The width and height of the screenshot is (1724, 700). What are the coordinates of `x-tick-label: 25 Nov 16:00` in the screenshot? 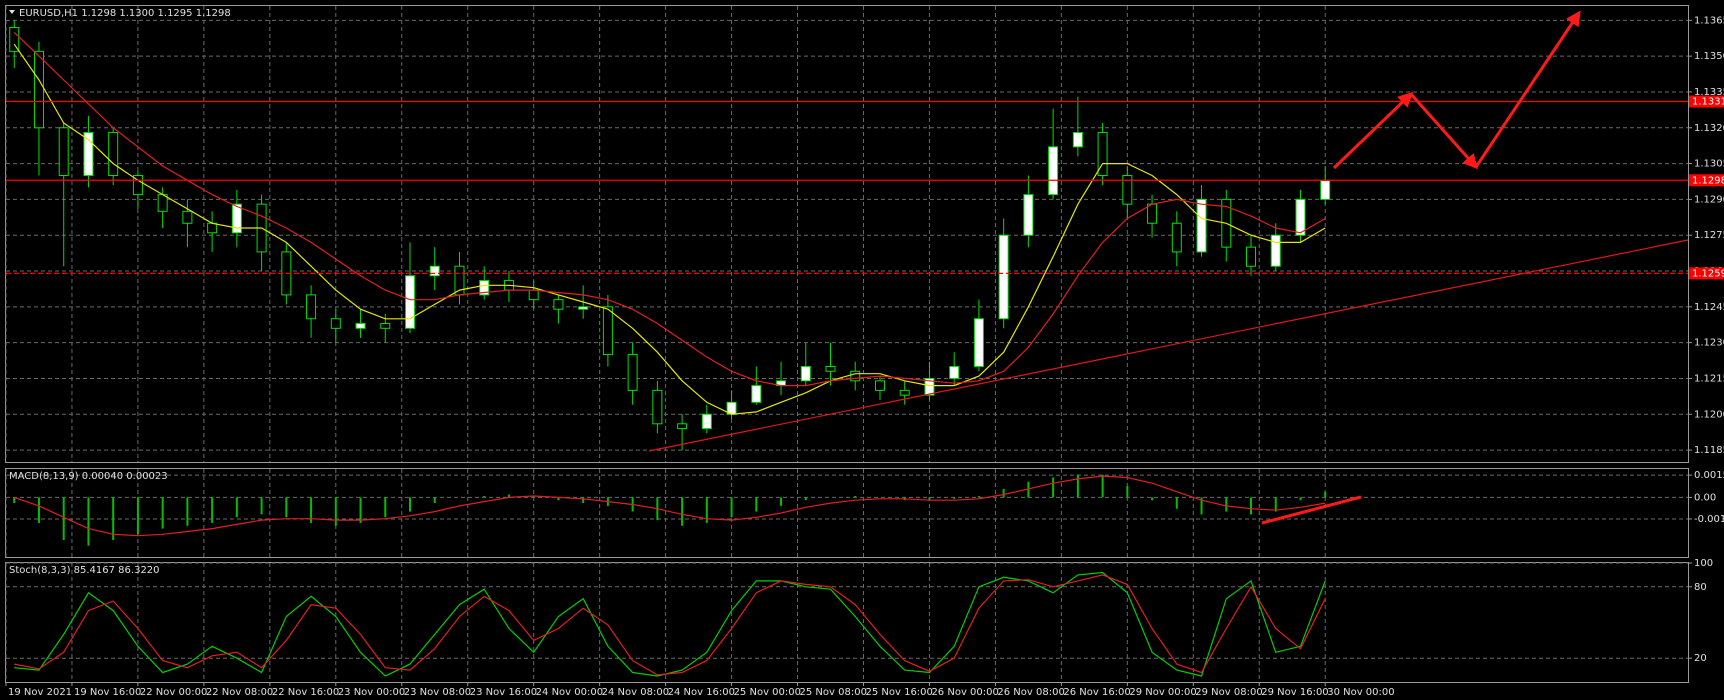 It's located at (898, 692).